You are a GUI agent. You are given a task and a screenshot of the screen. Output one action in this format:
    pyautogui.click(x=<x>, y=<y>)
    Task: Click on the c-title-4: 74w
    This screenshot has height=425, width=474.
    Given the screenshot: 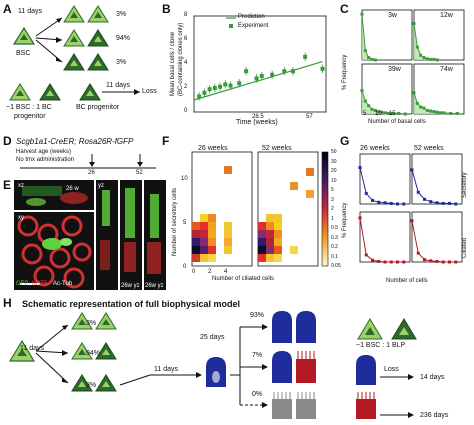 What is the action you would take?
    pyautogui.click(x=446, y=69)
    